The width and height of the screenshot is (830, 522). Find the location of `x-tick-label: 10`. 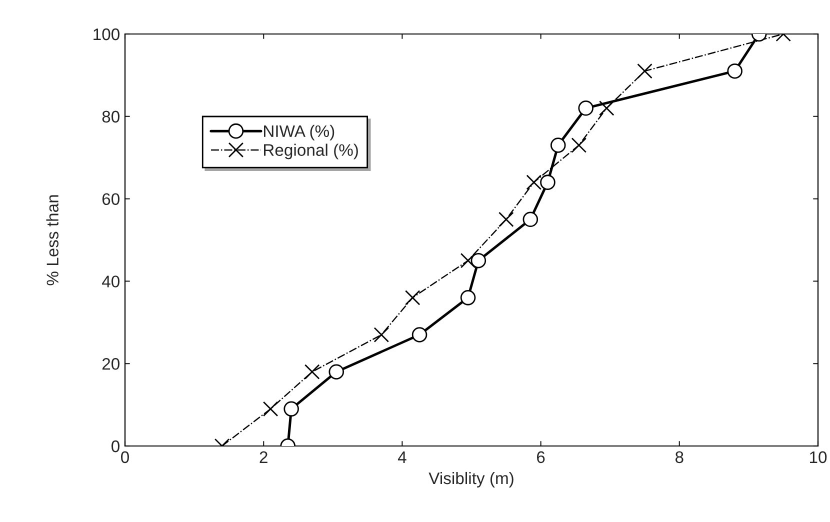

x-tick-label: 10 is located at coordinates (818, 457).